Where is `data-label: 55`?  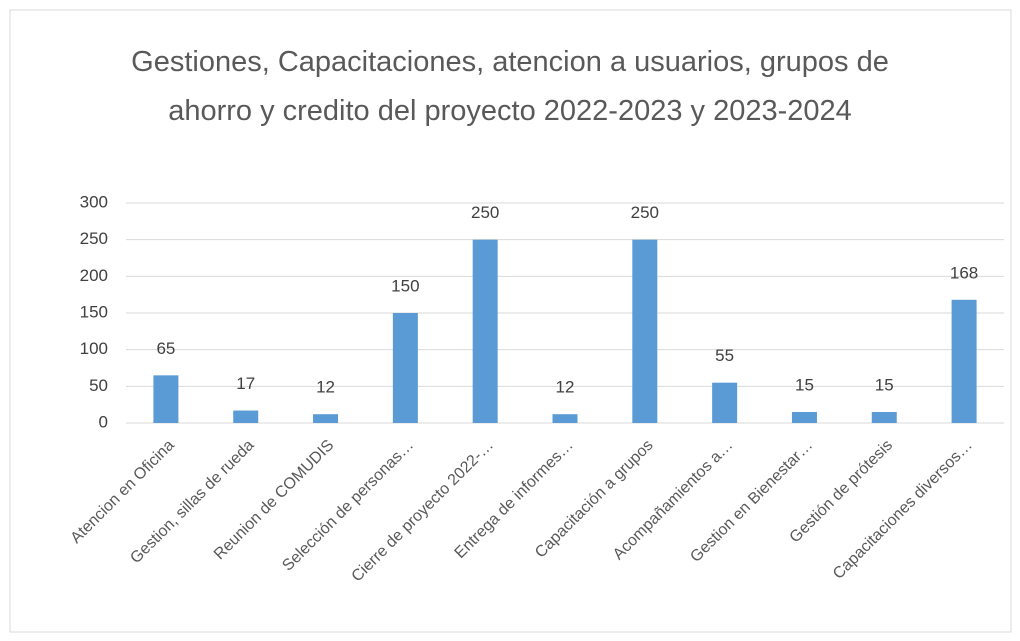
data-label: 55 is located at coordinates (724, 355).